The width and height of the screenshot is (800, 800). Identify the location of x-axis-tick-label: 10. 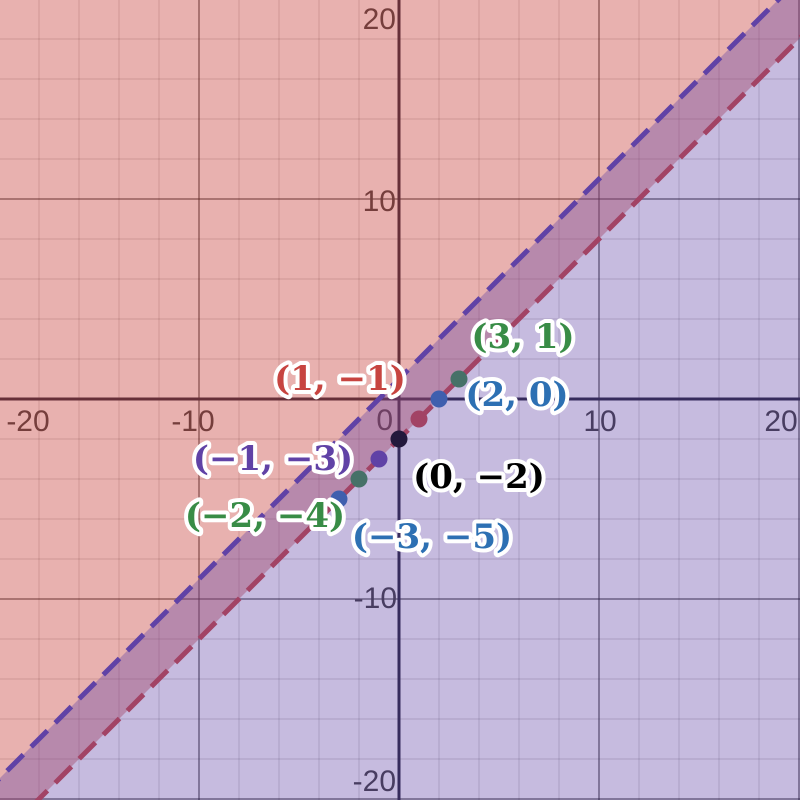
(599, 421).